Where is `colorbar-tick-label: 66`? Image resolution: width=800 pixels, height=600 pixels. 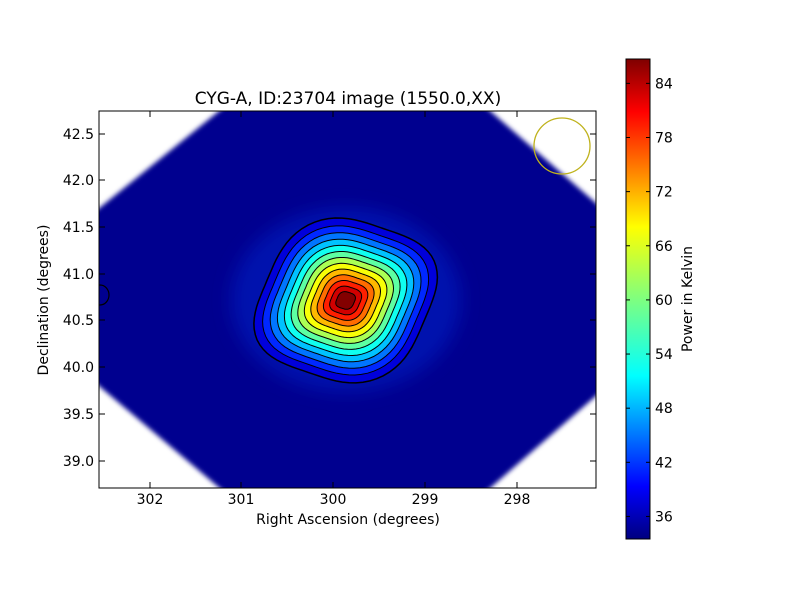
colorbar-tick-label: 66 is located at coordinates (664, 247).